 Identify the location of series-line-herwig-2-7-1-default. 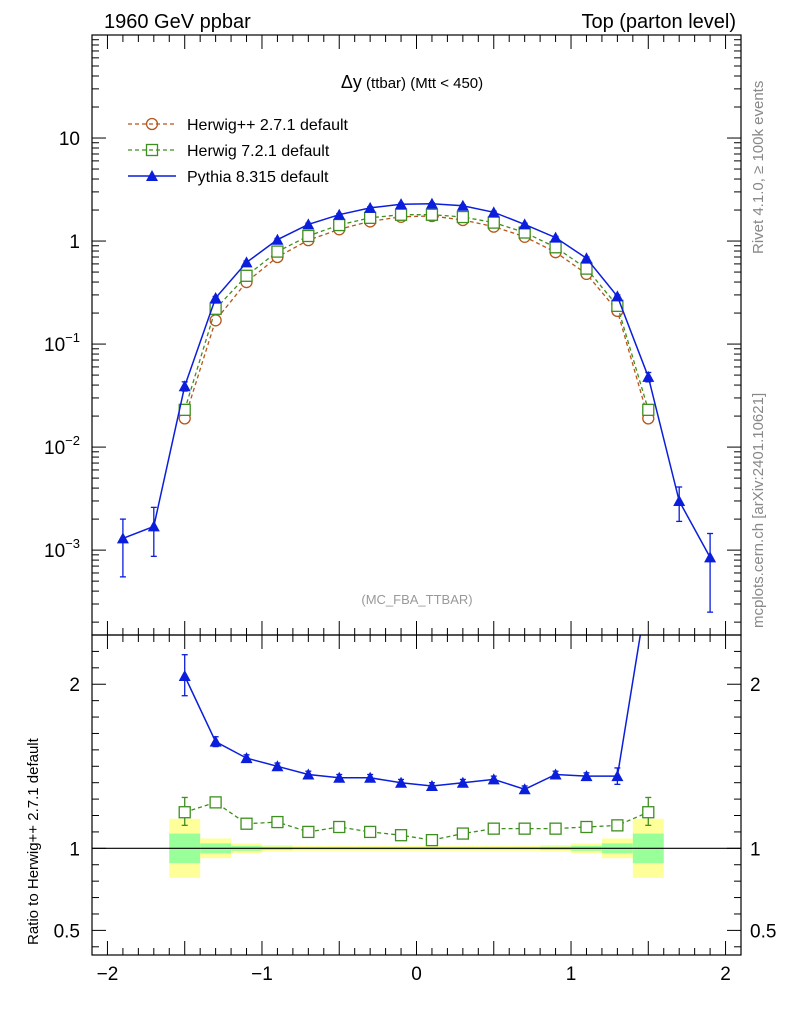
(416, 317).